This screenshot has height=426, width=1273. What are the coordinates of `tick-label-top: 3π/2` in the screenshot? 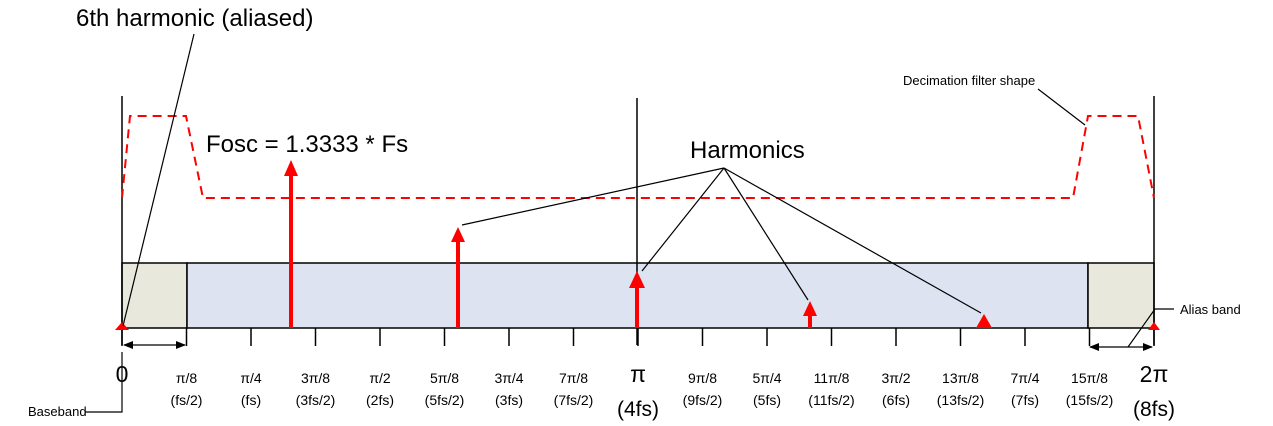 It's located at (895, 378).